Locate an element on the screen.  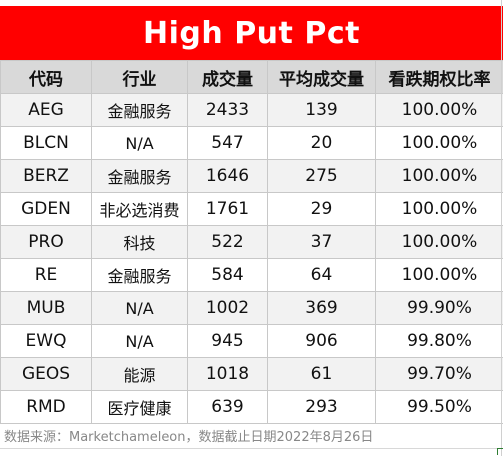
table-row: BLCN N/A 547 20 100.00% is located at coordinates (251, 143).